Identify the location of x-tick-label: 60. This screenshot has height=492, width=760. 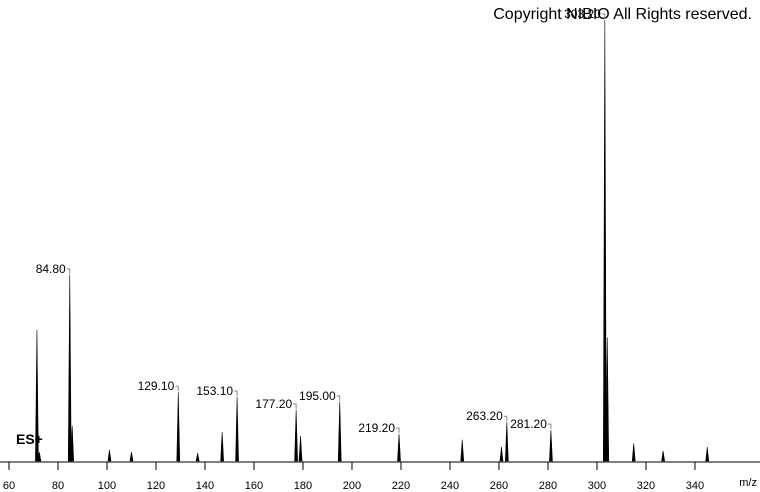
(9, 486).